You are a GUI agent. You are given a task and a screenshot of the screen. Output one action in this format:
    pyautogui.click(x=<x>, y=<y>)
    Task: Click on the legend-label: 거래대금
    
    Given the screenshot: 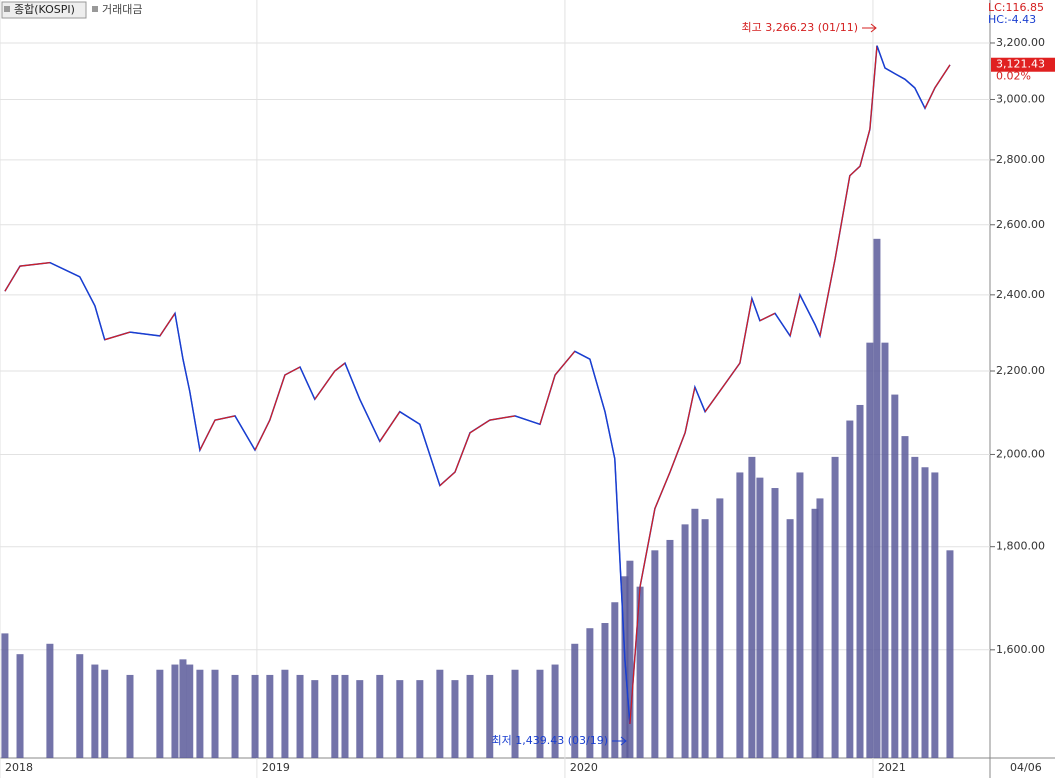 What is the action you would take?
    pyautogui.click(x=122, y=9)
    